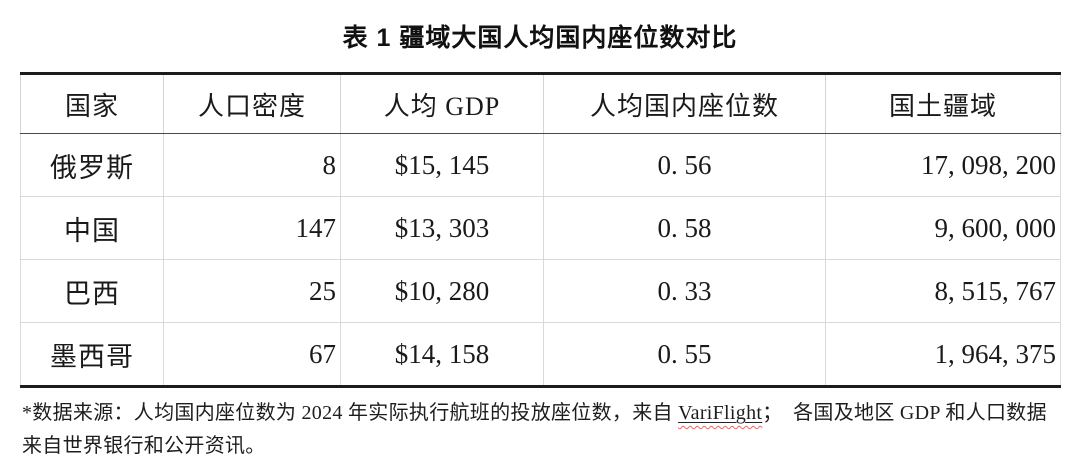 Image resolution: width=1080 pixels, height=473 pixels. What do you see at coordinates (252, 354) in the screenshot?
I see `cell-density: 67` at bounding box center [252, 354].